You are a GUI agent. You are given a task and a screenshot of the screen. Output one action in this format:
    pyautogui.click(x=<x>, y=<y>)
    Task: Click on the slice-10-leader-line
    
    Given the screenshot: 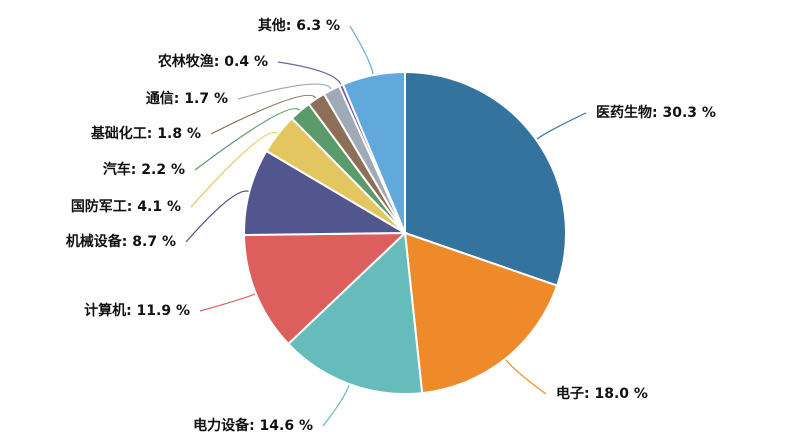 What is the action you would take?
    pyautogui.click(x=309, y=73)
    